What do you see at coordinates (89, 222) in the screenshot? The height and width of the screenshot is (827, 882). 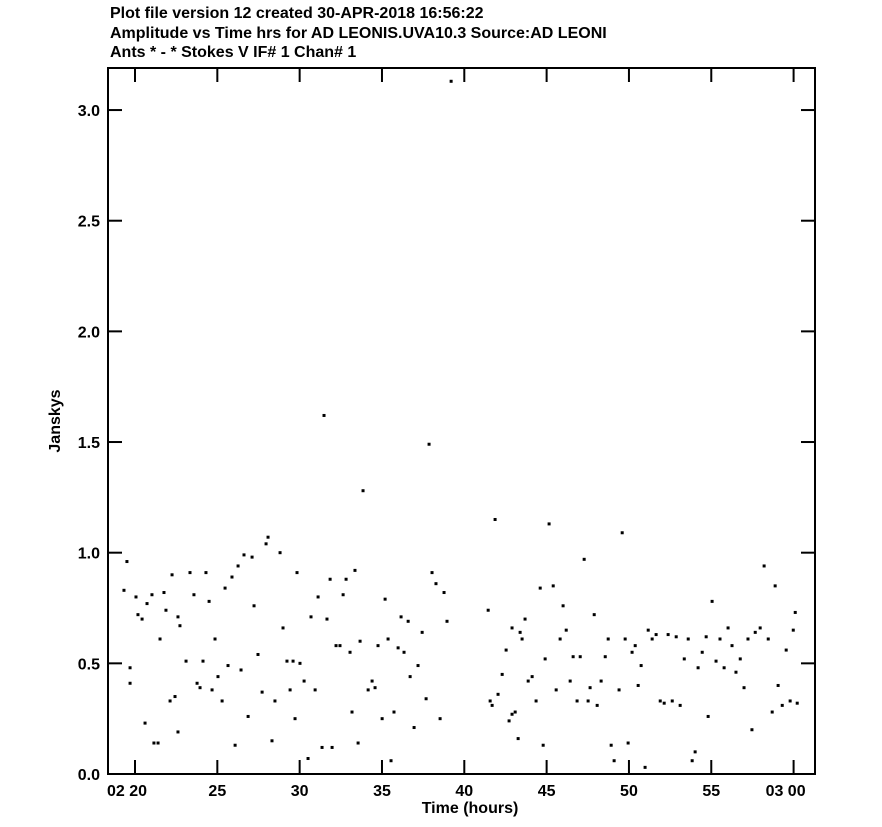 I see `y-tick-label: 2.5` at bounding box center [89, 222].